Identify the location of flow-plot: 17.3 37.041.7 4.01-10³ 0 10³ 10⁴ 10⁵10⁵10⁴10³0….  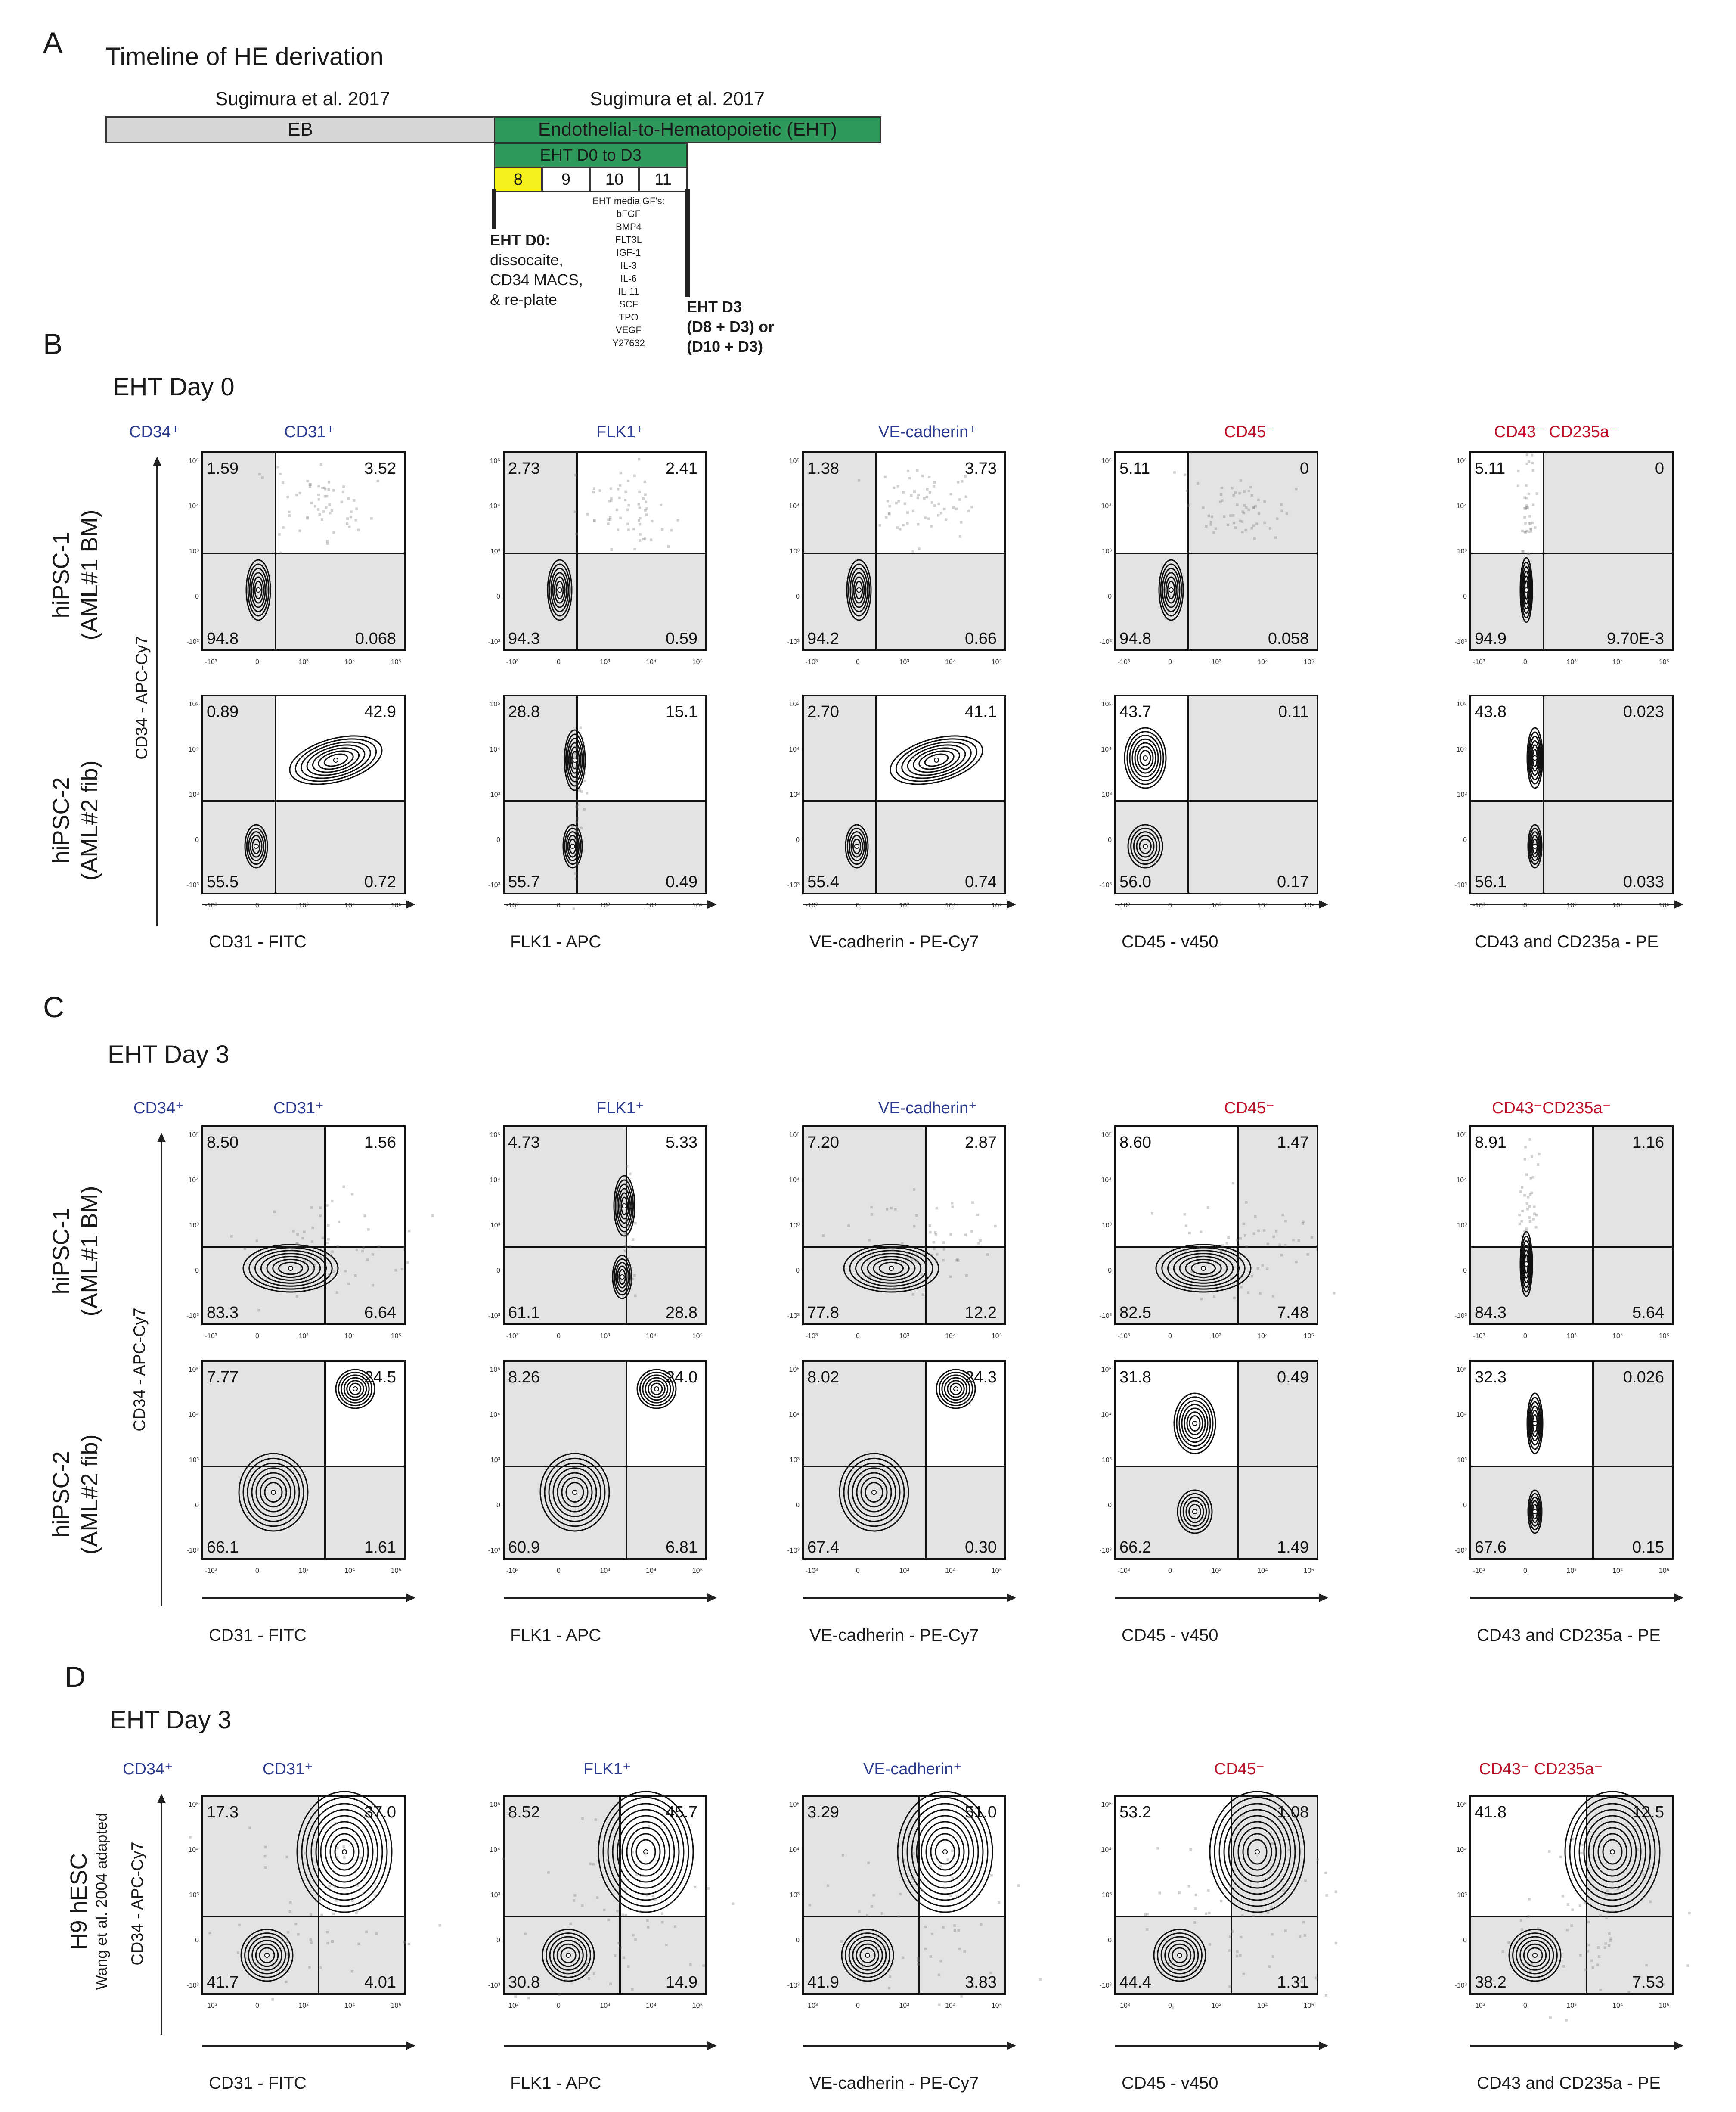
(314, 1900).